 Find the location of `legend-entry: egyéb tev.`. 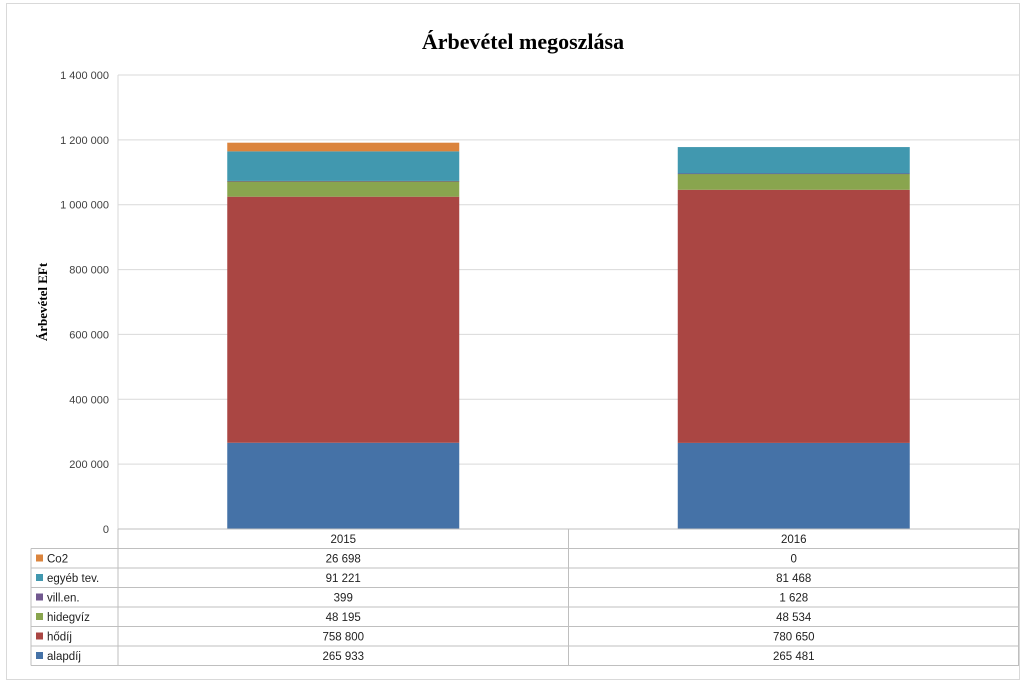

legend-entry: egyéb tev. is located at coordinates (73, 579).